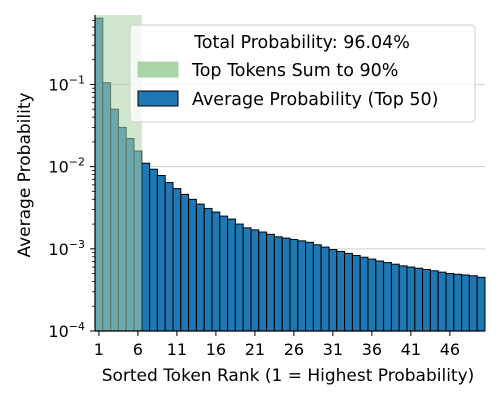 The width and height of the screenshot is (500, 400). I want to click on x-tick-label: 46, so click(450, 349).